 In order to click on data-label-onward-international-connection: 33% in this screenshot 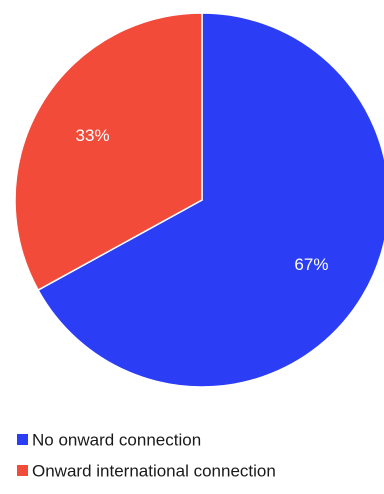, I will do `click(93, 135)`.